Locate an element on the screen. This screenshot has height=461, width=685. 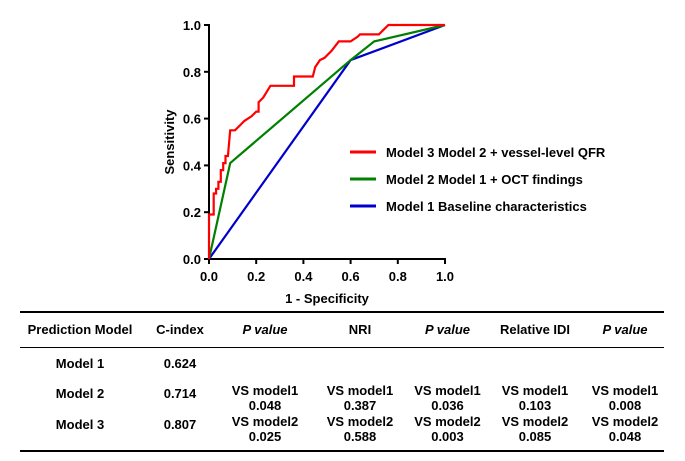
x-tick-label: 0.6 is located at coordinates (351, 276).